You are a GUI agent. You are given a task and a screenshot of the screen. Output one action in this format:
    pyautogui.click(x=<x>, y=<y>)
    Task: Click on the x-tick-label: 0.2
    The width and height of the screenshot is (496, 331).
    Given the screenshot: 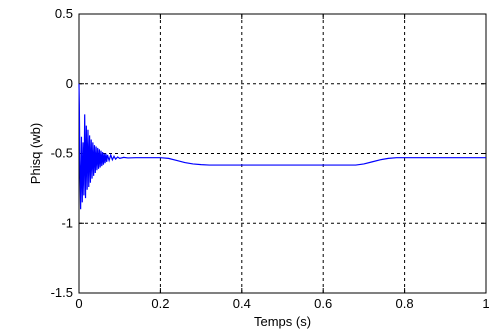 What is the action you would take?
    pyautogui.click(x=160, y=303)
    